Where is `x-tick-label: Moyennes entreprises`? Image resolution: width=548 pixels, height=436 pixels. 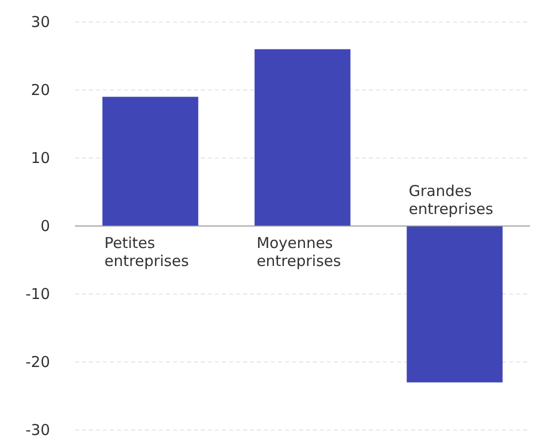 x-tick-label: Moyennes entreprises is located at coordinates (299, 252).